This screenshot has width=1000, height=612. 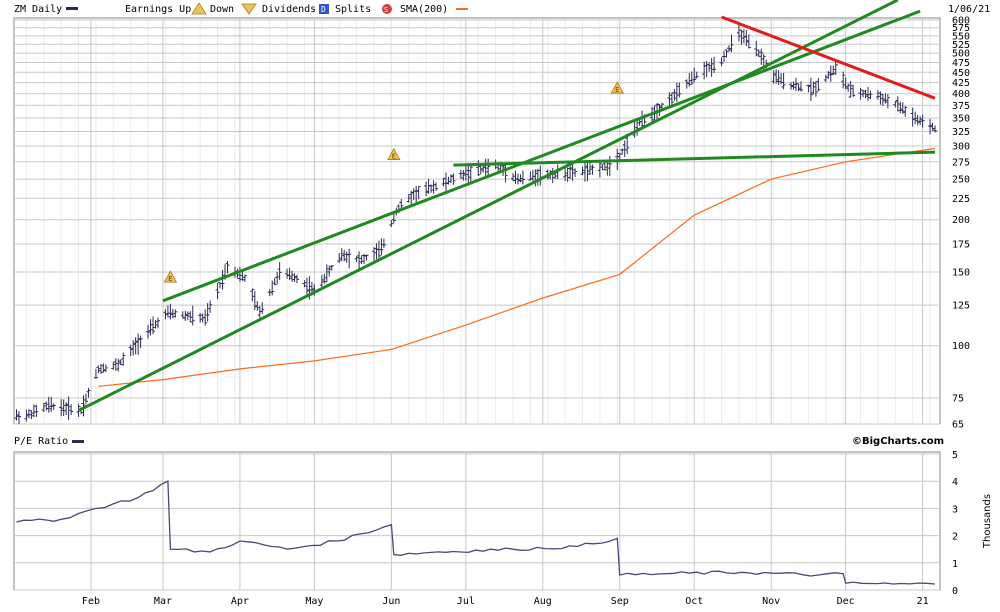 What do you see at coordinates (923, 601) in the screenshot?
I see `x-tick-label: 21` at bounding box center [923, 601].